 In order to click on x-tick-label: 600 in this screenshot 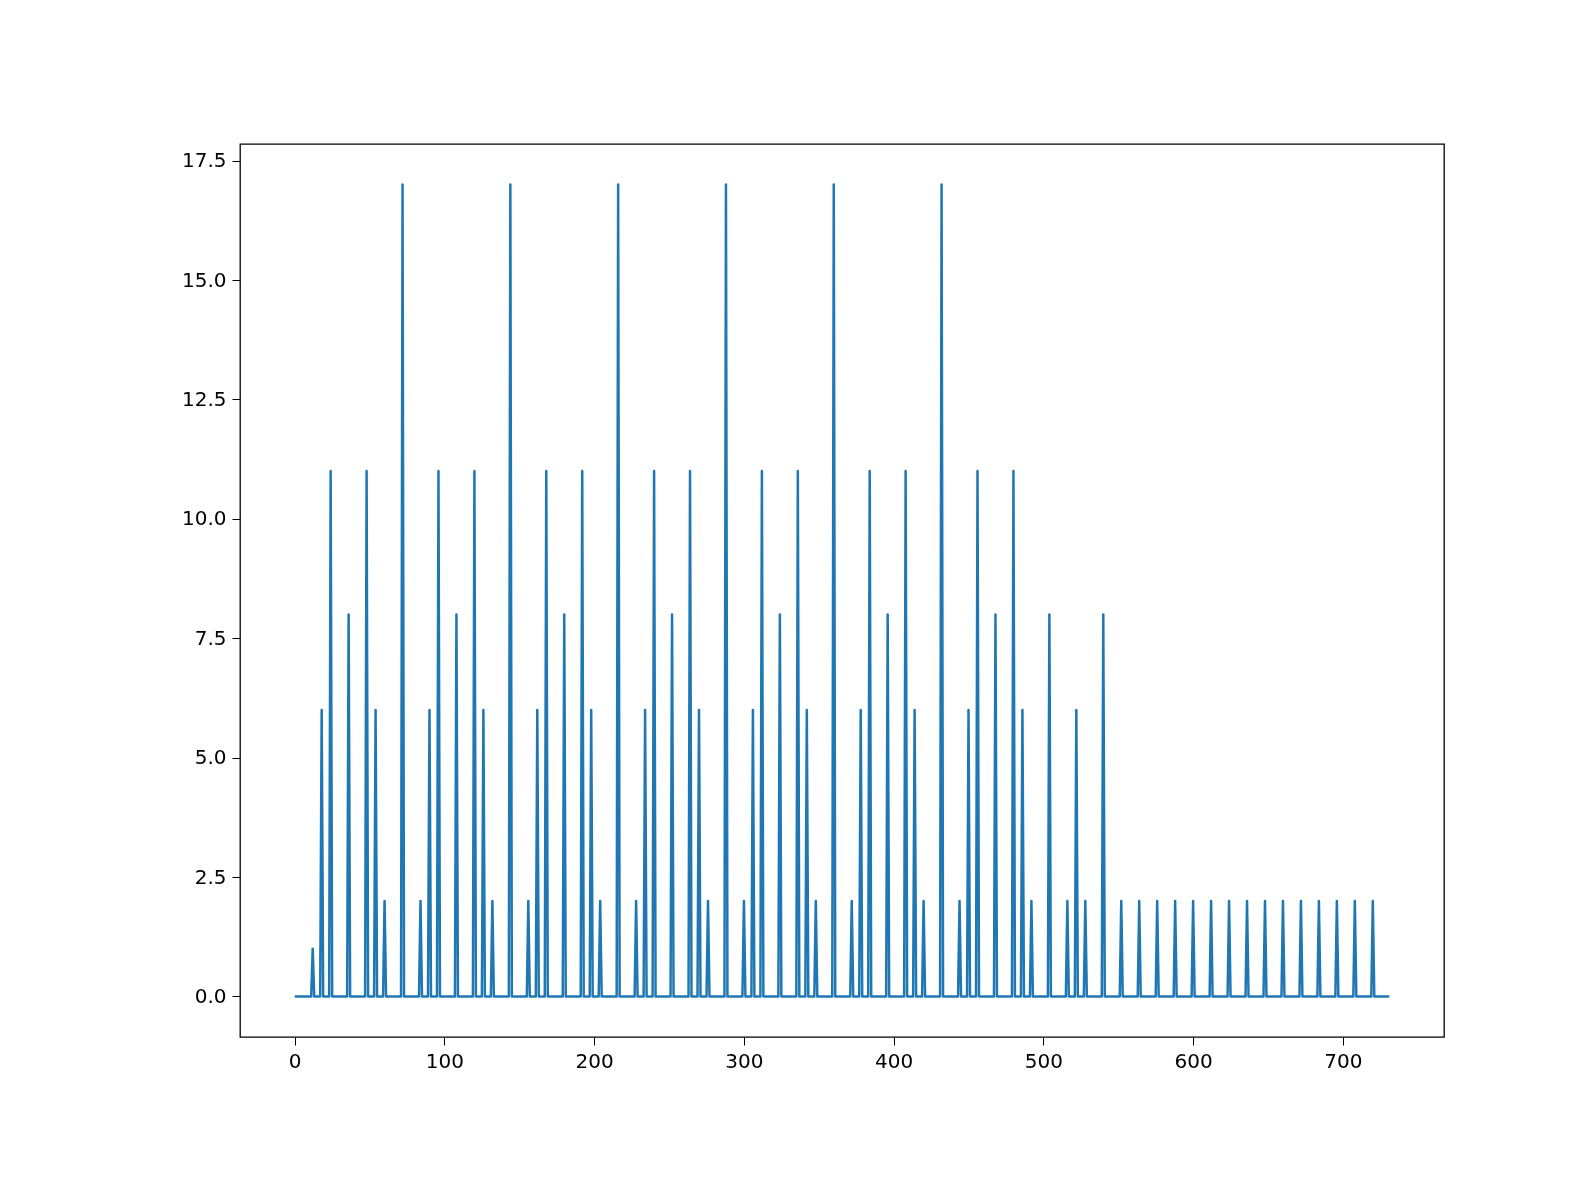, I will do `click(1193, 1060)`.